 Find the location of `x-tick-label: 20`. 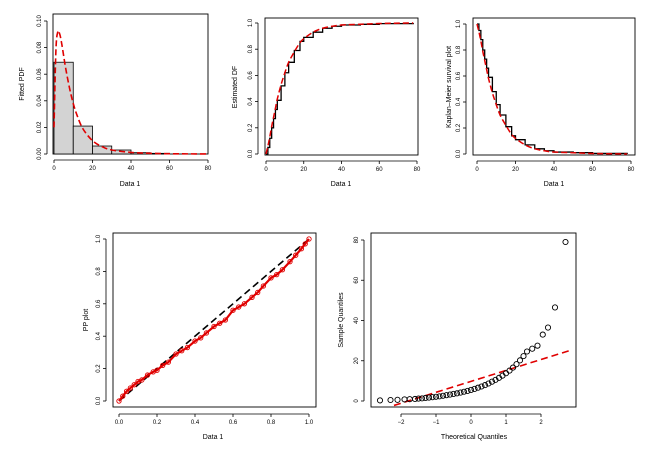

x-tick-label: 20 is located at coordinates (303, 170).